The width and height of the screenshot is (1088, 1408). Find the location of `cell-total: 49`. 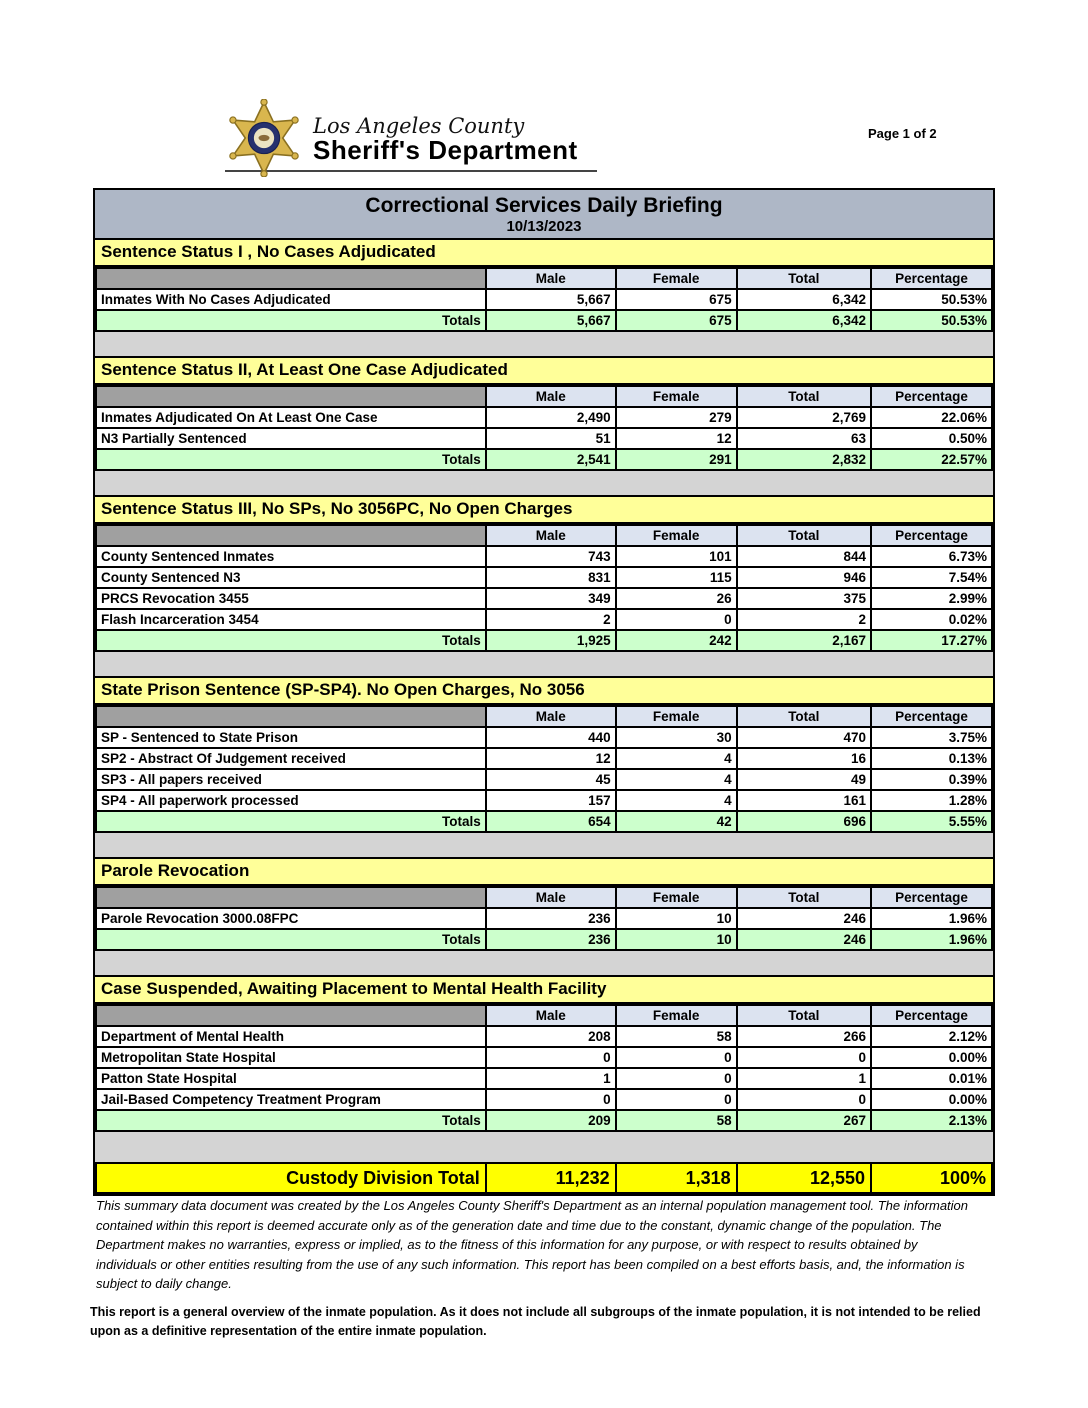

cell-total: 49 is located at coordinates (804, 779).